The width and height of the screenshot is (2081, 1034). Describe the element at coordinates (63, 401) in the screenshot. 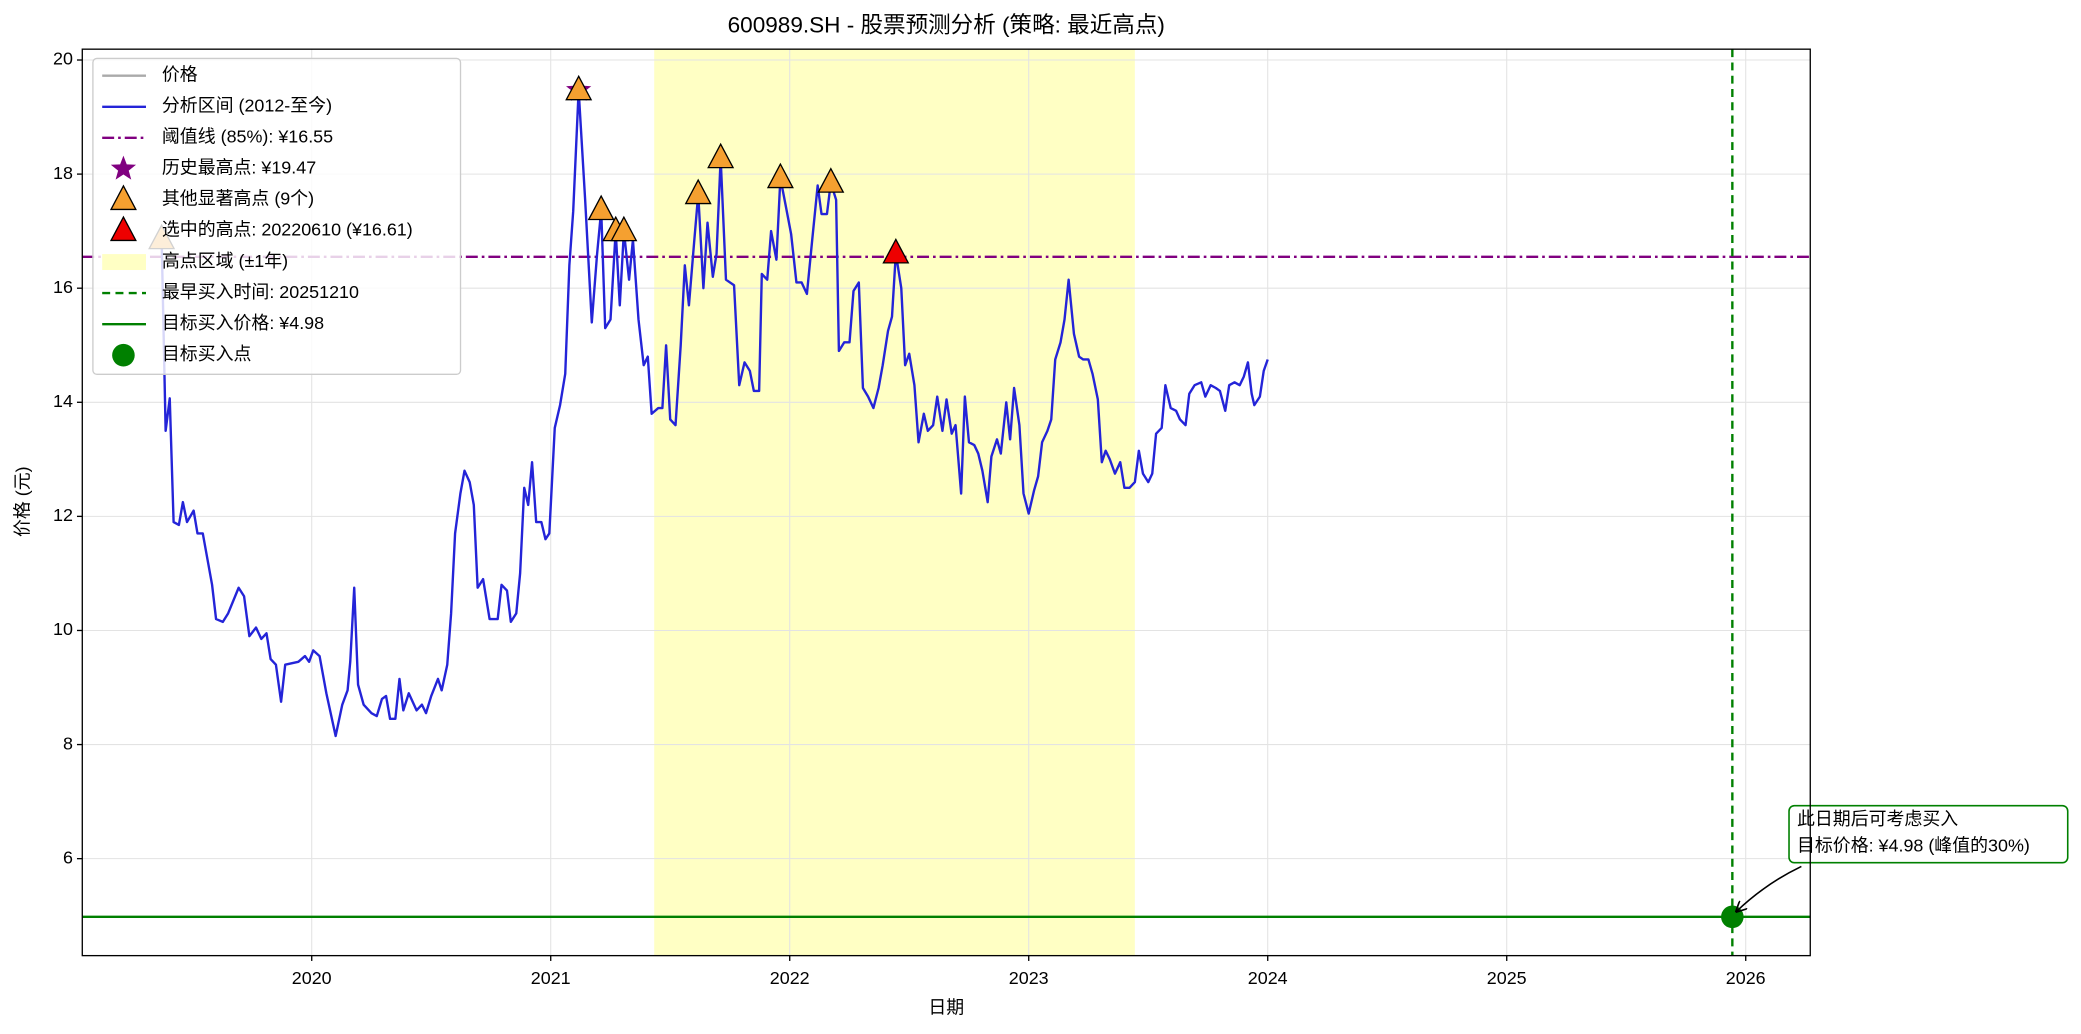

I see `y-tick-label: 14` at that location.